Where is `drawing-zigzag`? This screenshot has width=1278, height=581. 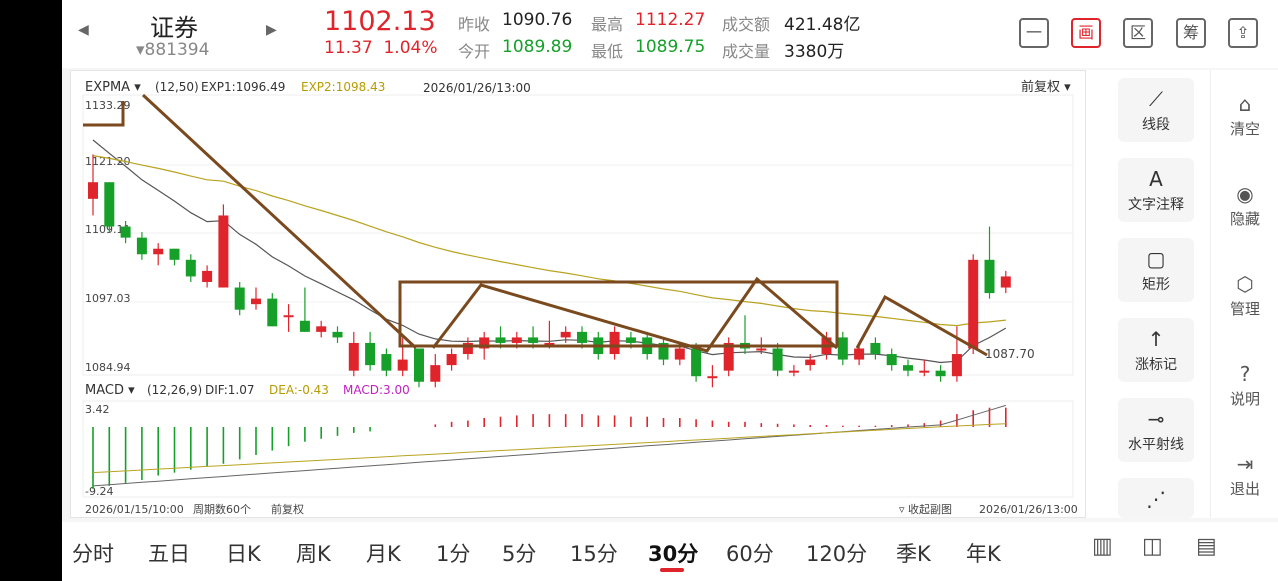
drawing-zigzag is located at coordinates (634, 314).